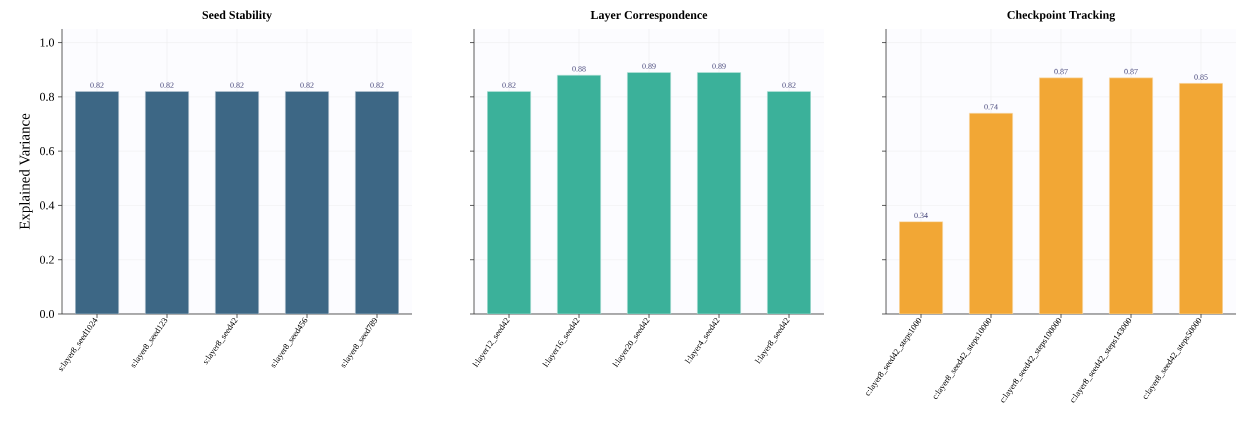  What do you see at coordinates (1061, 16) in the screenshot?
I see `chart-title: Checkpoint Tracking` at bounding box center [1061, 16].